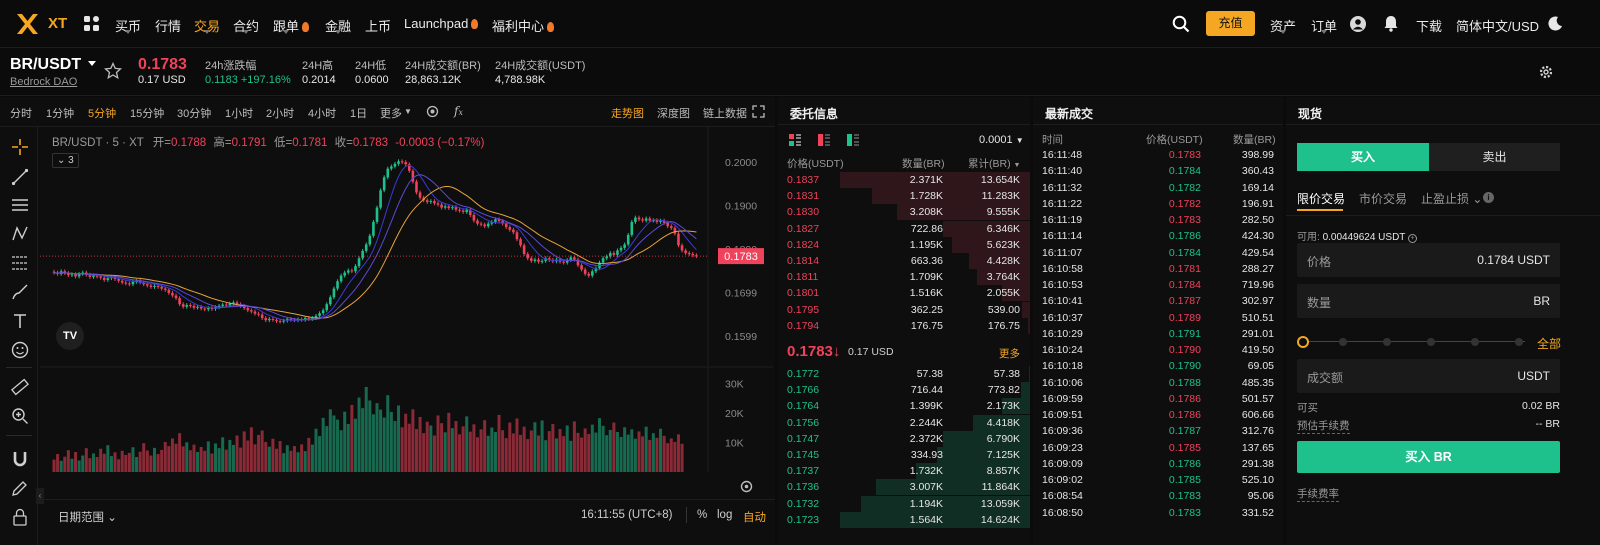  What do you see at coordinates (20, 263) in the screenshot?
I see `fibonacci-icon` at bounding box center [20, 263].